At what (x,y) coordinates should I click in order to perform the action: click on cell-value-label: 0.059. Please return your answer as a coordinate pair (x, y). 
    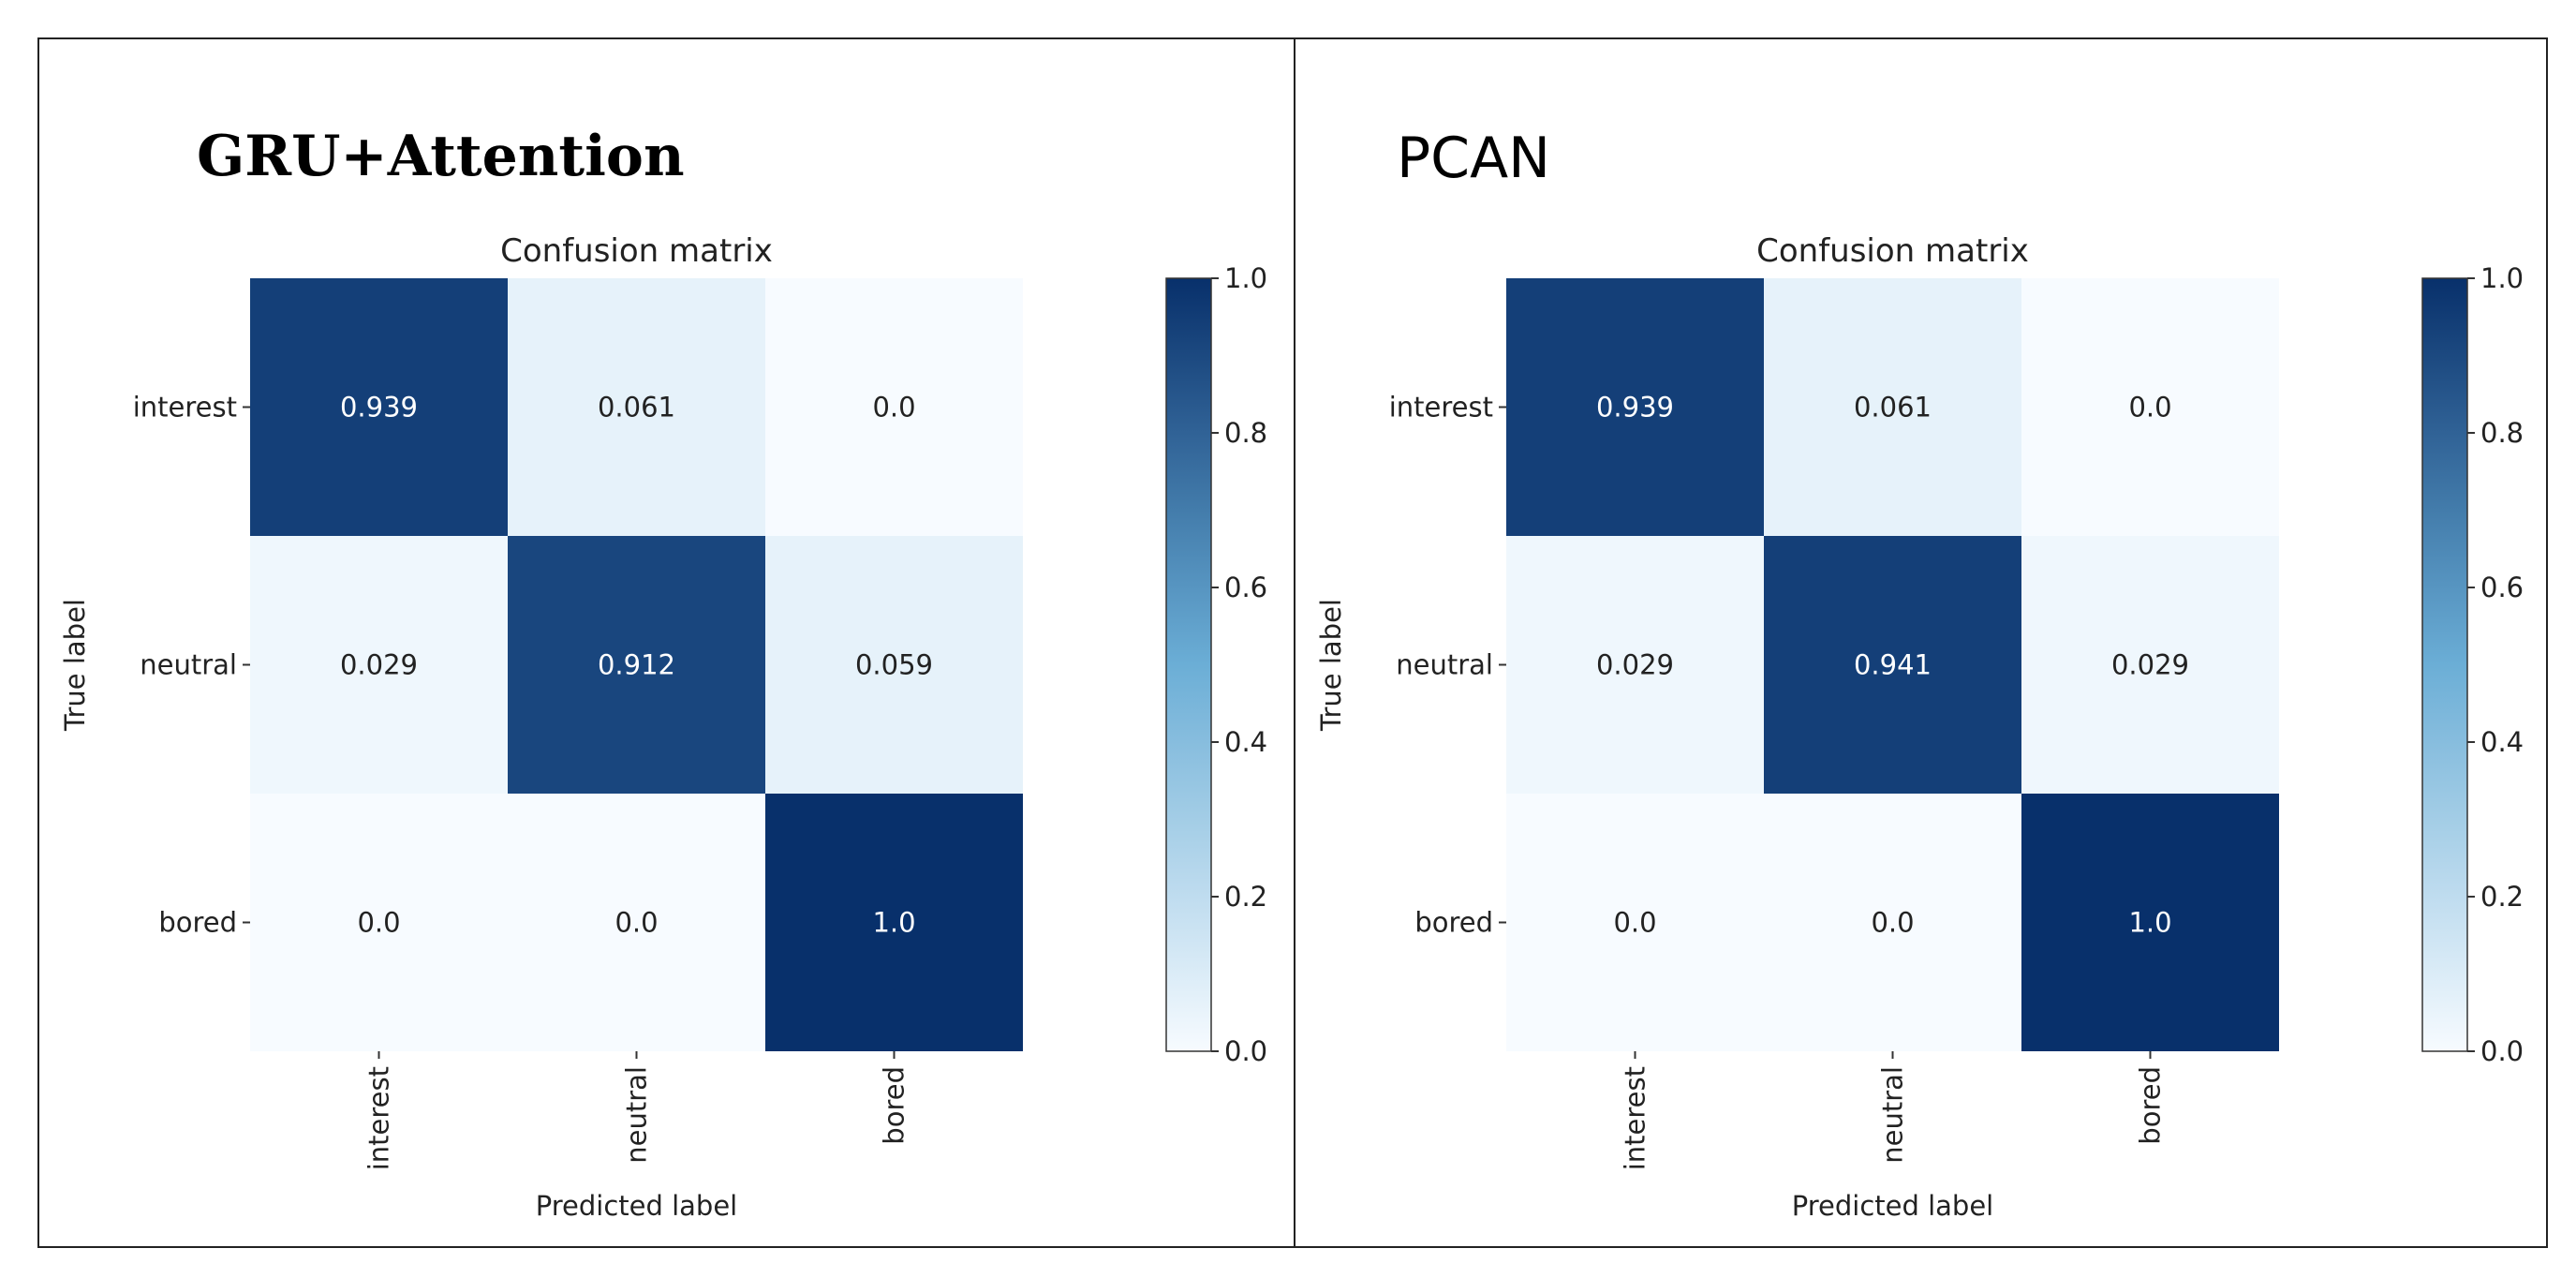
    Looking at the image, I should click on (894, 665).